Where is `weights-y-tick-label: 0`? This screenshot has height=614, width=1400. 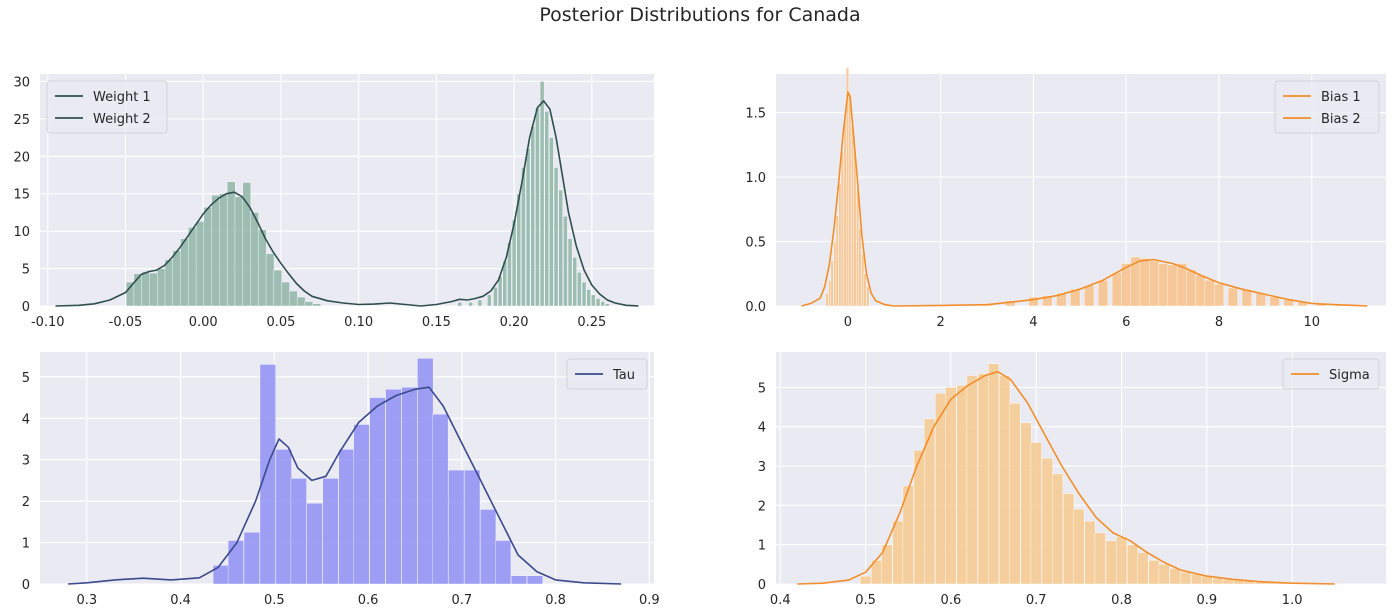
weights-y-tick-label: 0 is located at coordinates (26, 307).